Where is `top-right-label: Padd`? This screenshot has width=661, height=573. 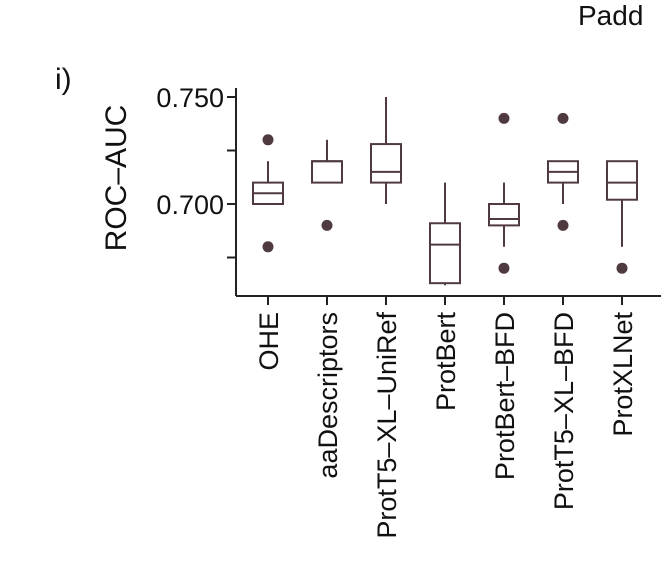
top-right-label: Padd is located at coordinates (610, 15).